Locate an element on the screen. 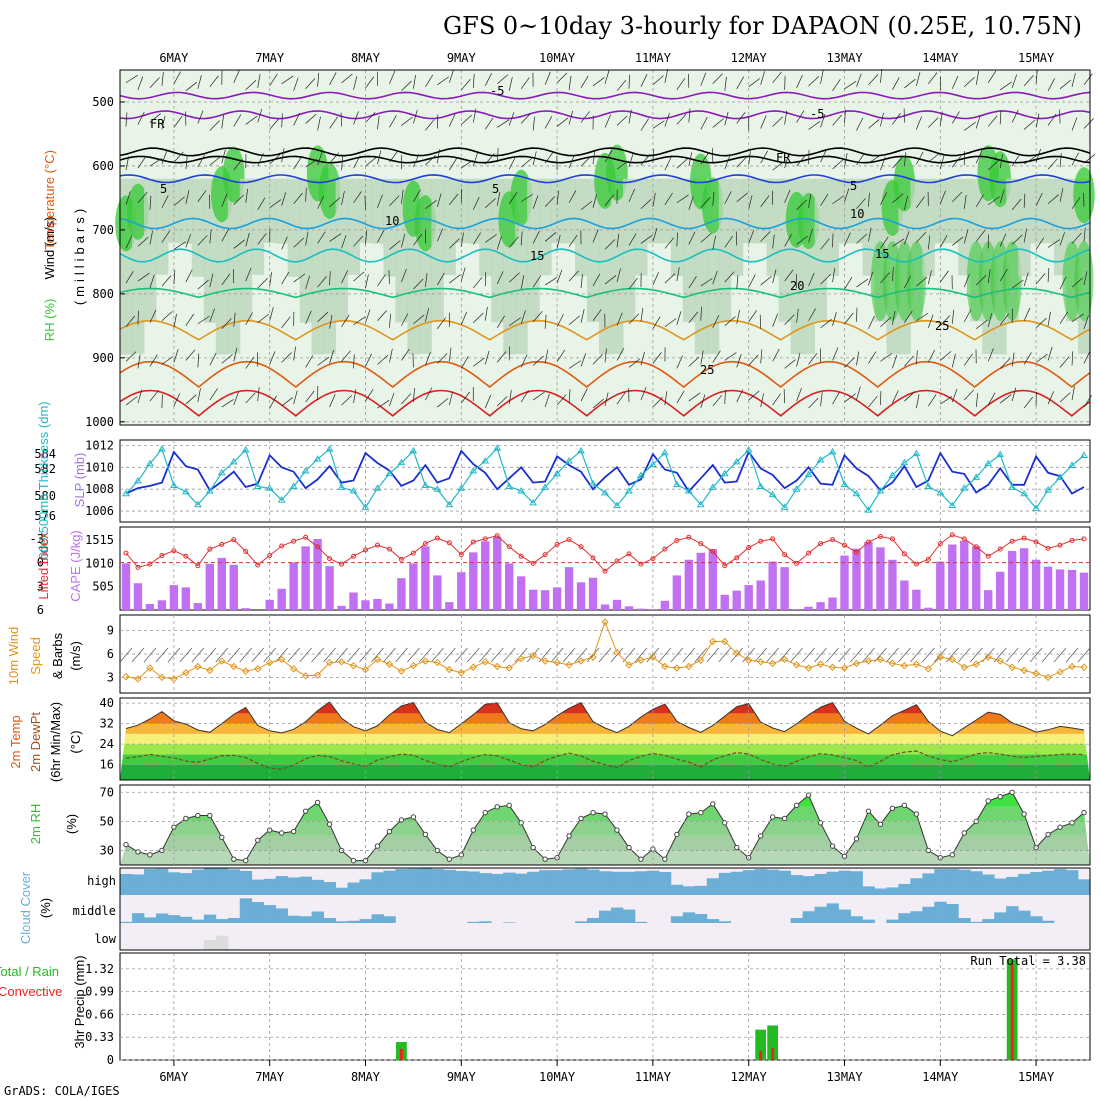 The image size is (1100, 1100). thickness-tick: 584 is located at coordinates (45, 454).